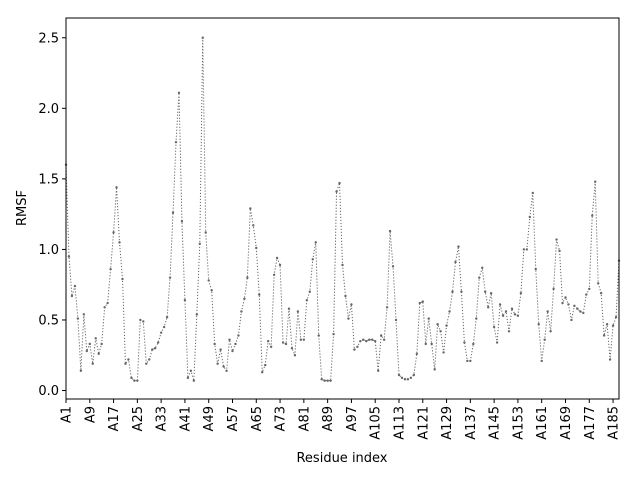  What do you see at coordinates (48, 179) in the screenshot?
I see `y-tick-label: 1.5` at bounding box center [48, 179].